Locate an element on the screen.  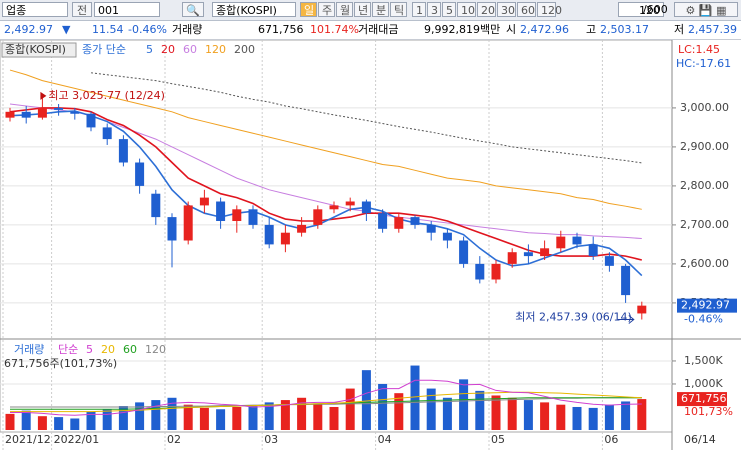
period-button: 30 is located at coordinates (506, 9).